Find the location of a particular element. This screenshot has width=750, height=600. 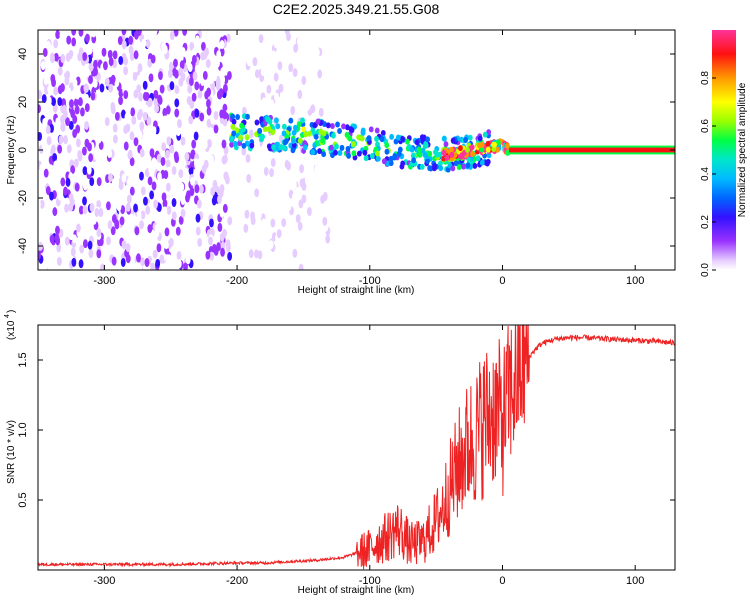

colorbar is located at coordinates (724, 150).